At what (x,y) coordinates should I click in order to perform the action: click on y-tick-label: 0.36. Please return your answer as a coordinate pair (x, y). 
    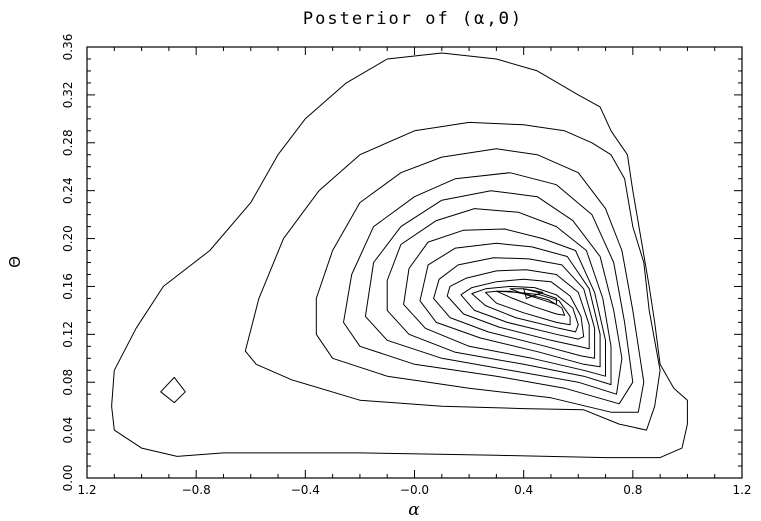
    Looking at the image, I should click on (68, 47).